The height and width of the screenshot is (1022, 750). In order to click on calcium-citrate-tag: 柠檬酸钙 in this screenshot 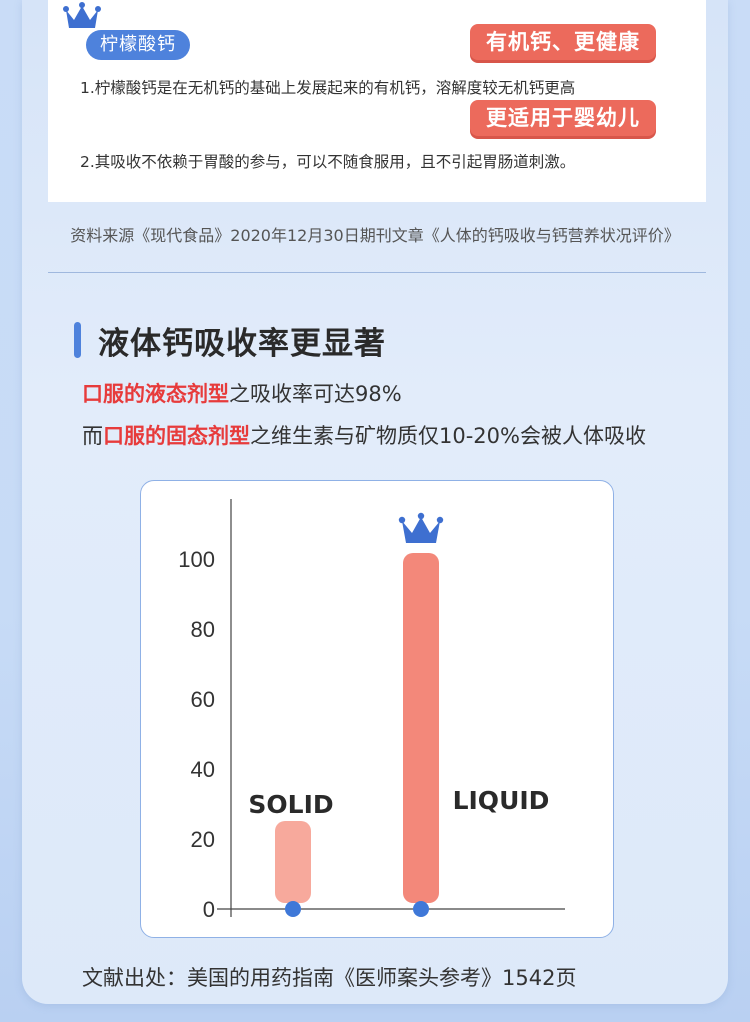, I will do `click(138, 45)`.